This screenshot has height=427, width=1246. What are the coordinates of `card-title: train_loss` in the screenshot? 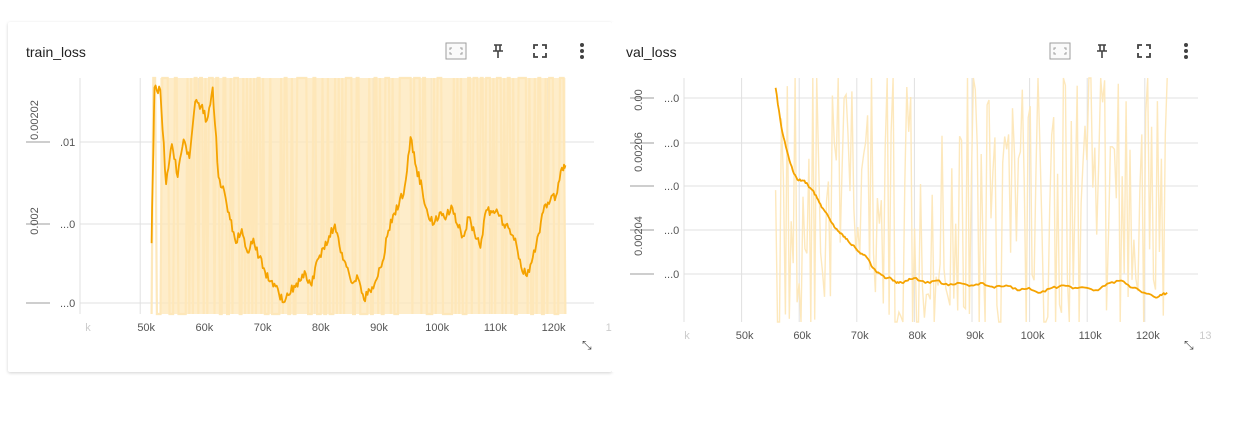 It's located at (56, 52).